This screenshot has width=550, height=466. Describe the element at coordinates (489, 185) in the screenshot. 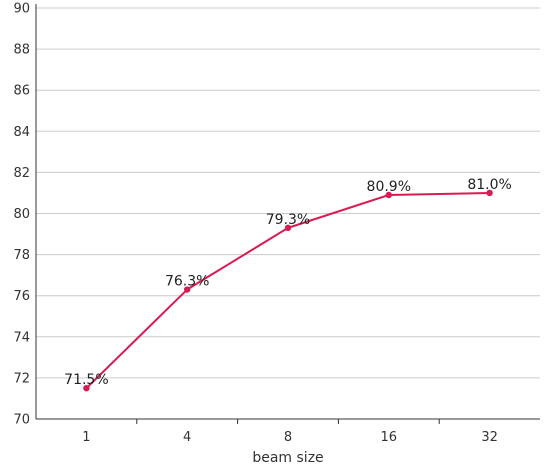

I see `data-label: 81.0%` at that location.